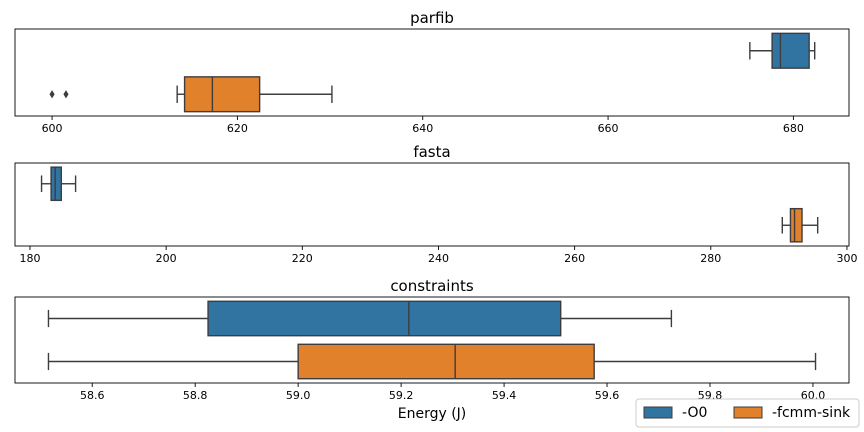 The image size is (864, 432). I want to click on legend-label: -fcmm-sink, so click(811, 413).